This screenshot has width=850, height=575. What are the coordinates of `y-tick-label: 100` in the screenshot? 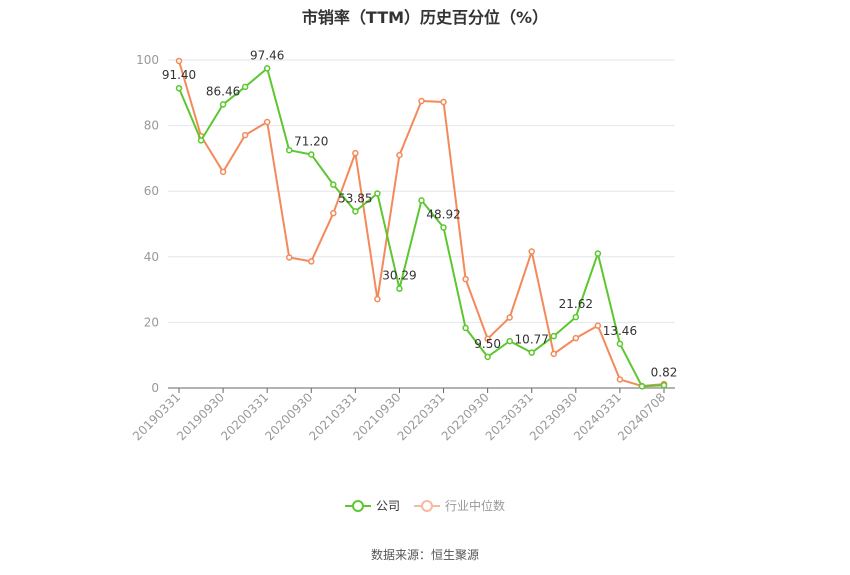 It's located at (147, 60).